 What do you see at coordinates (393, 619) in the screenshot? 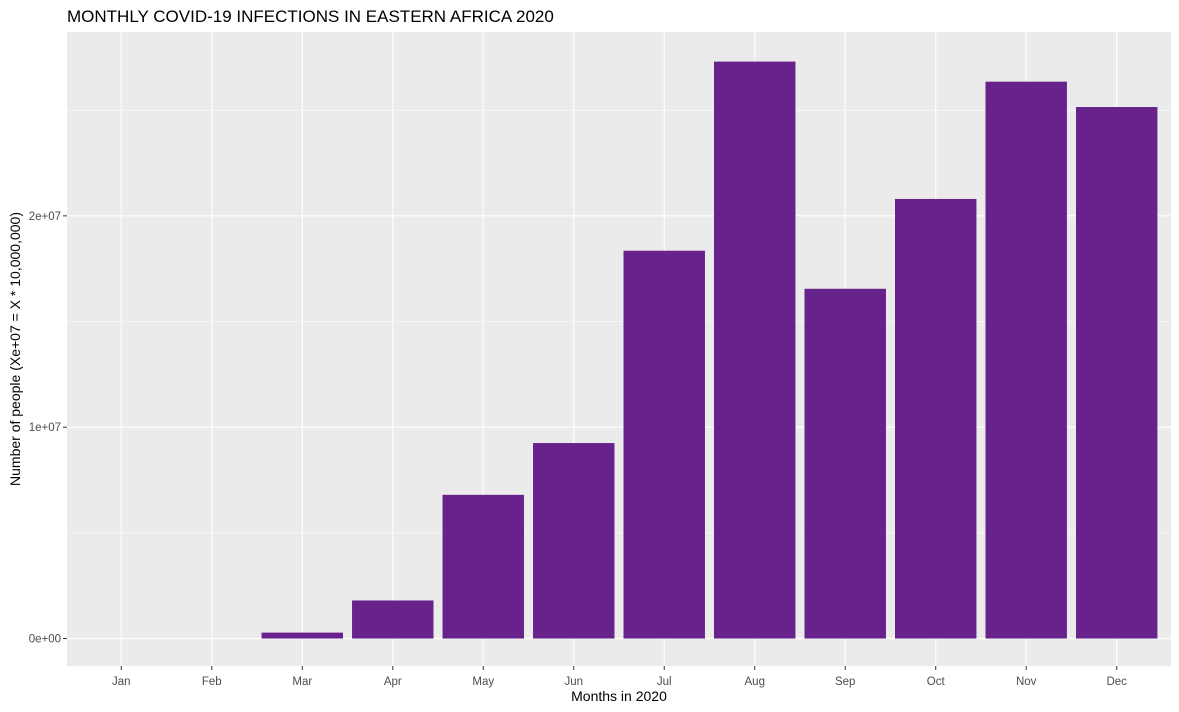
I see `bar-apr` at bounding box center [393, 619].